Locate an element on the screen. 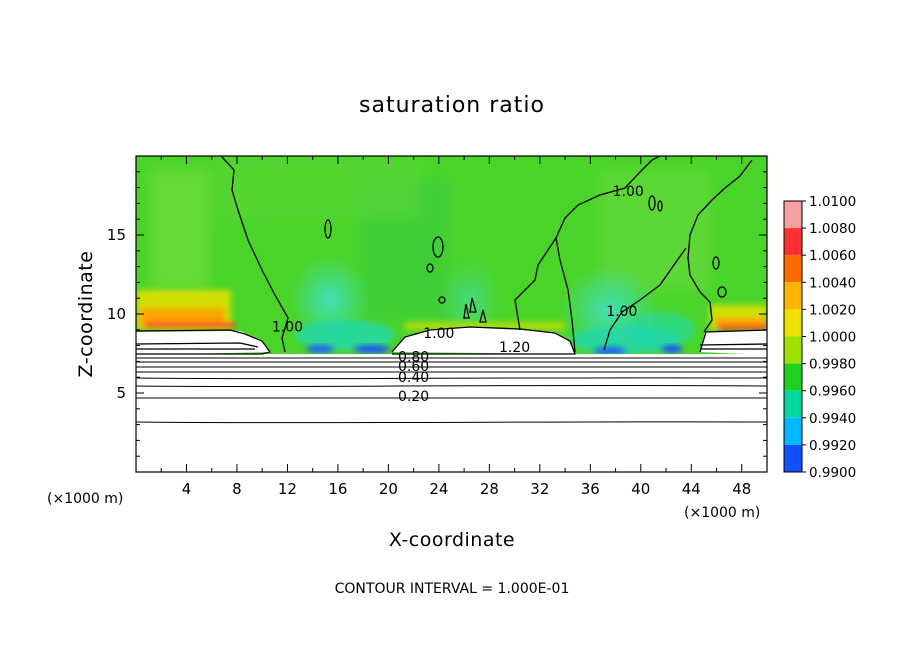 This screenshot has width=904, height=654. contour-labels: 0.20 0.400.600.80 1.00 1.20 1.00 1.00 1.00 is located at coordinates (458, 294).